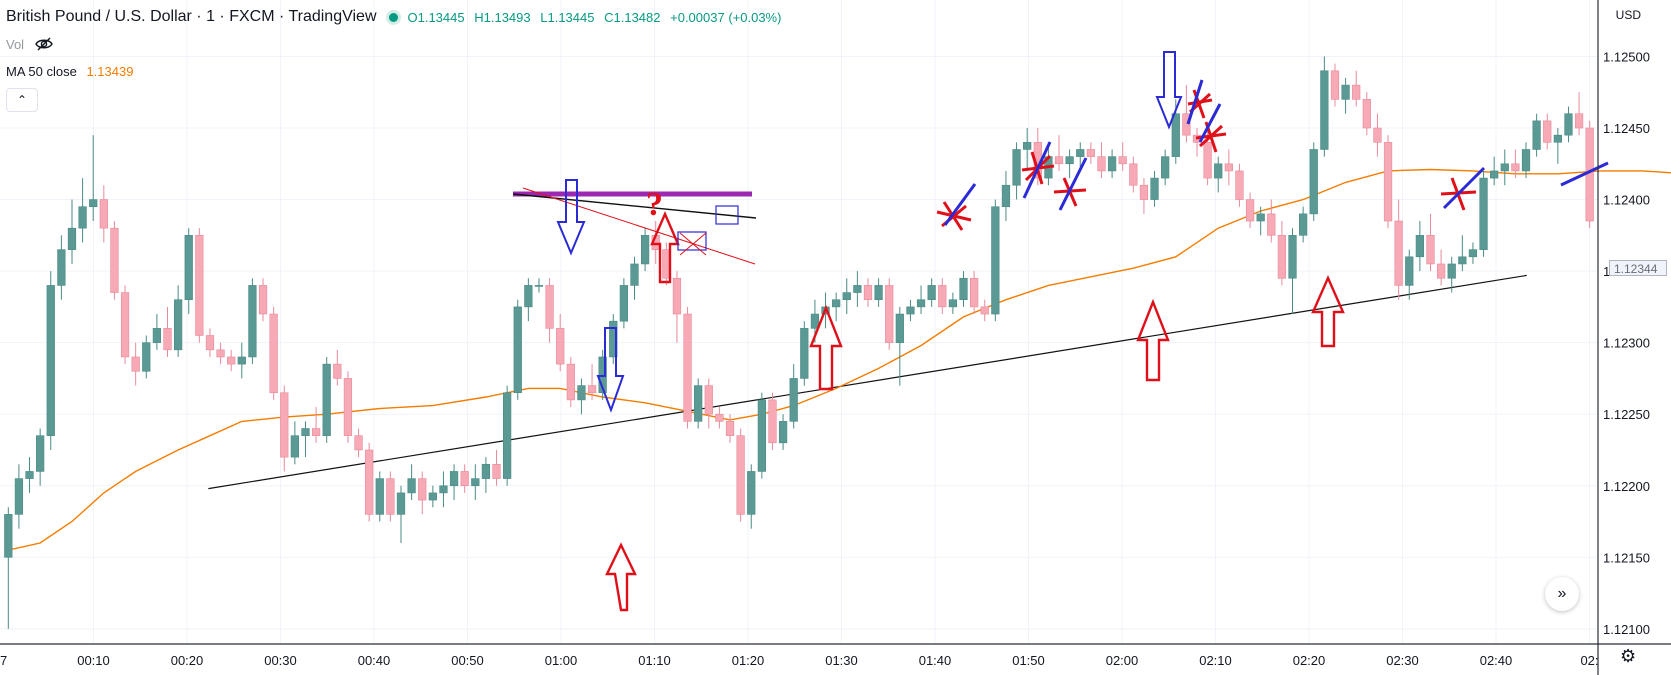  What do you see at coordinates (1626, 414) in the screenshot?
I see `price-tick-label: 1.12250` at bounding box center [1626, 414].